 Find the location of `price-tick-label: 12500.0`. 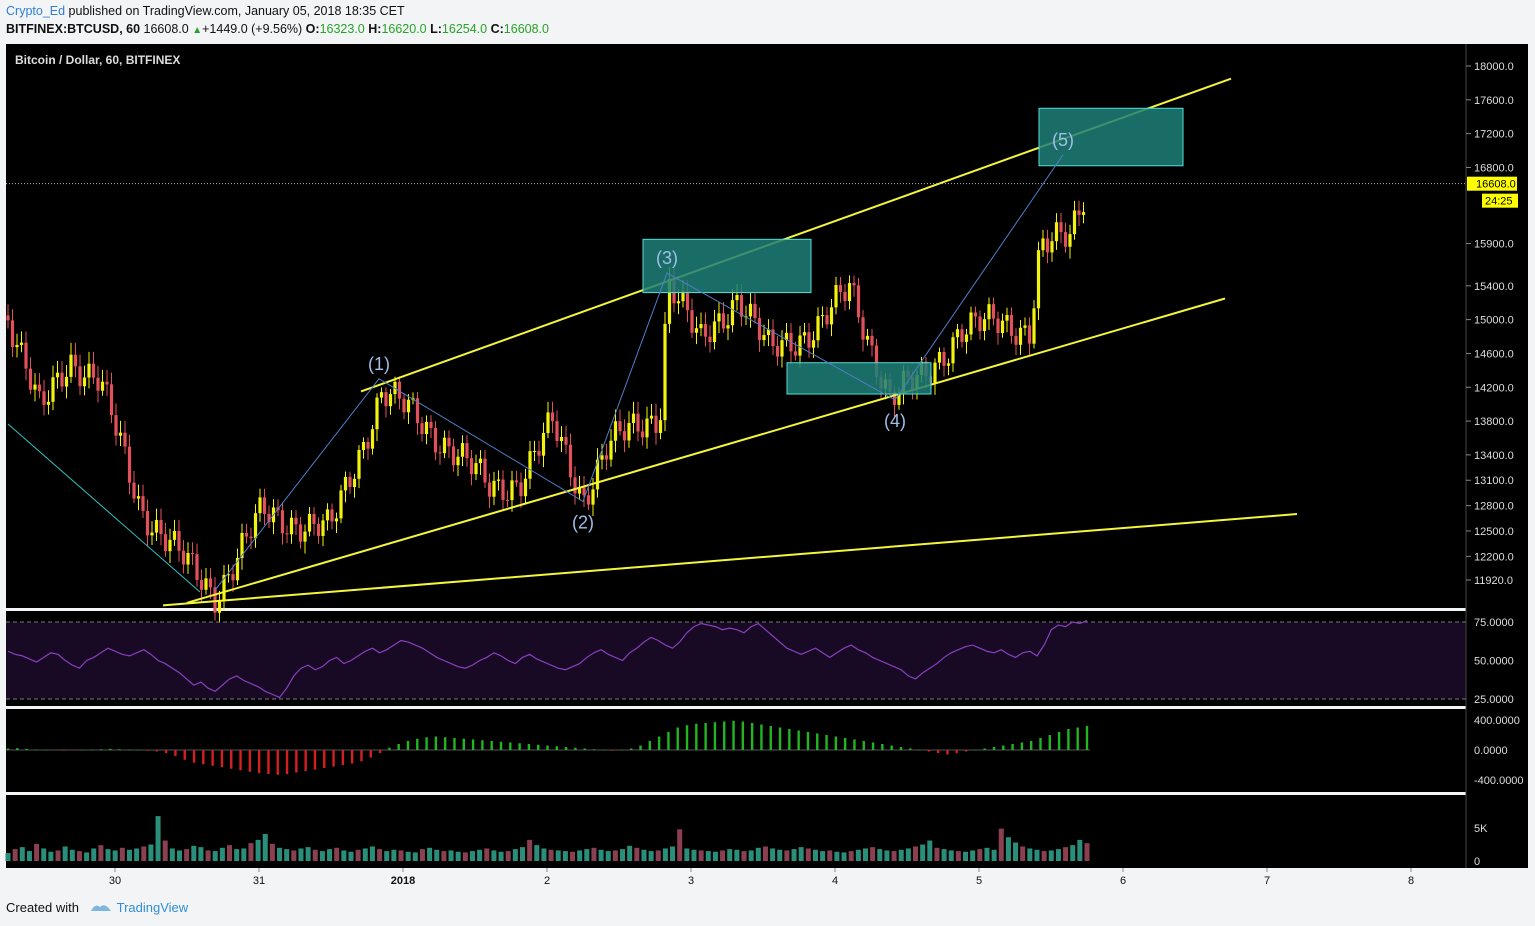

price-tick-label: 12500.0 is located at coordinates (1494, 532).